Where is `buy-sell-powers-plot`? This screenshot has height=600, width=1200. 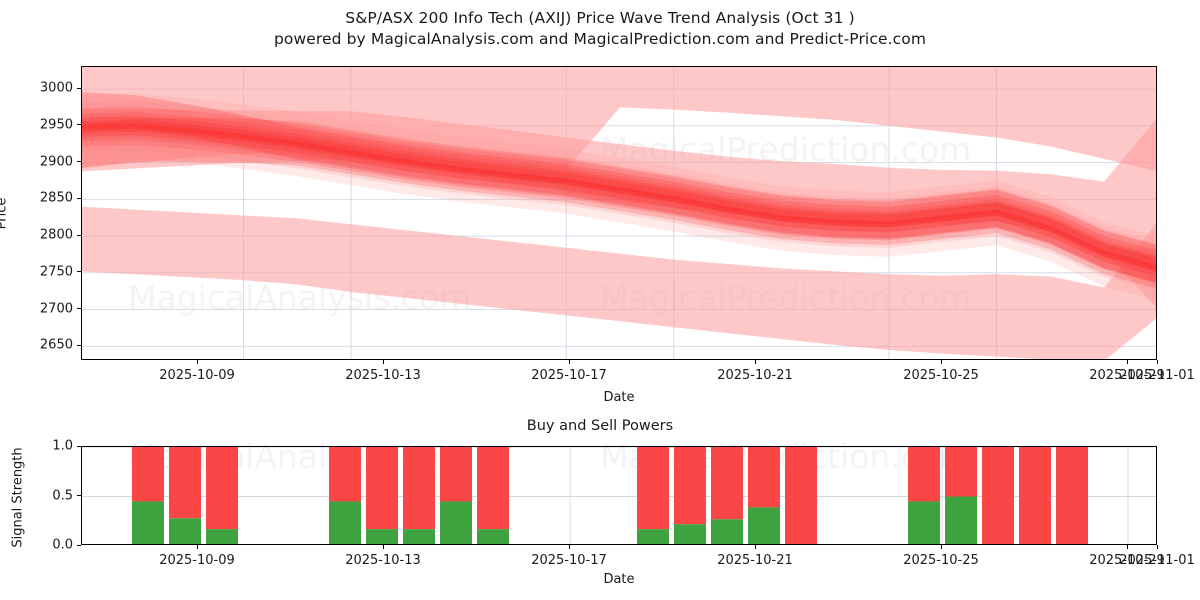 buy-sell-powers-plot is located at coordinates (619, 495).